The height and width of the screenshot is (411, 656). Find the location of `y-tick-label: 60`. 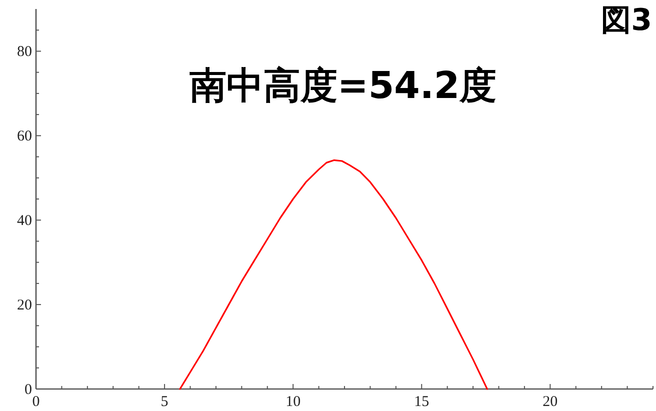

y-tick-label: 60 is located at coordinates (24, 136).